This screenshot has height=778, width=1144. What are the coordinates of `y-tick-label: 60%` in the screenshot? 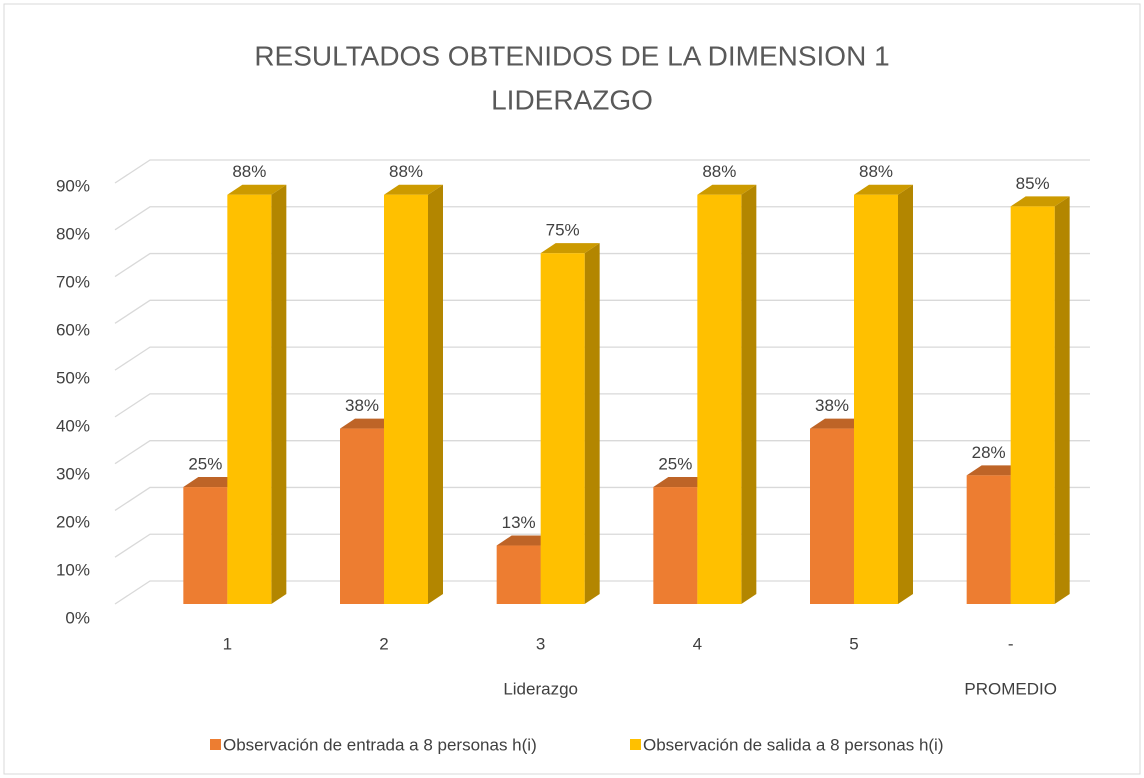 It's located at (73, 329).